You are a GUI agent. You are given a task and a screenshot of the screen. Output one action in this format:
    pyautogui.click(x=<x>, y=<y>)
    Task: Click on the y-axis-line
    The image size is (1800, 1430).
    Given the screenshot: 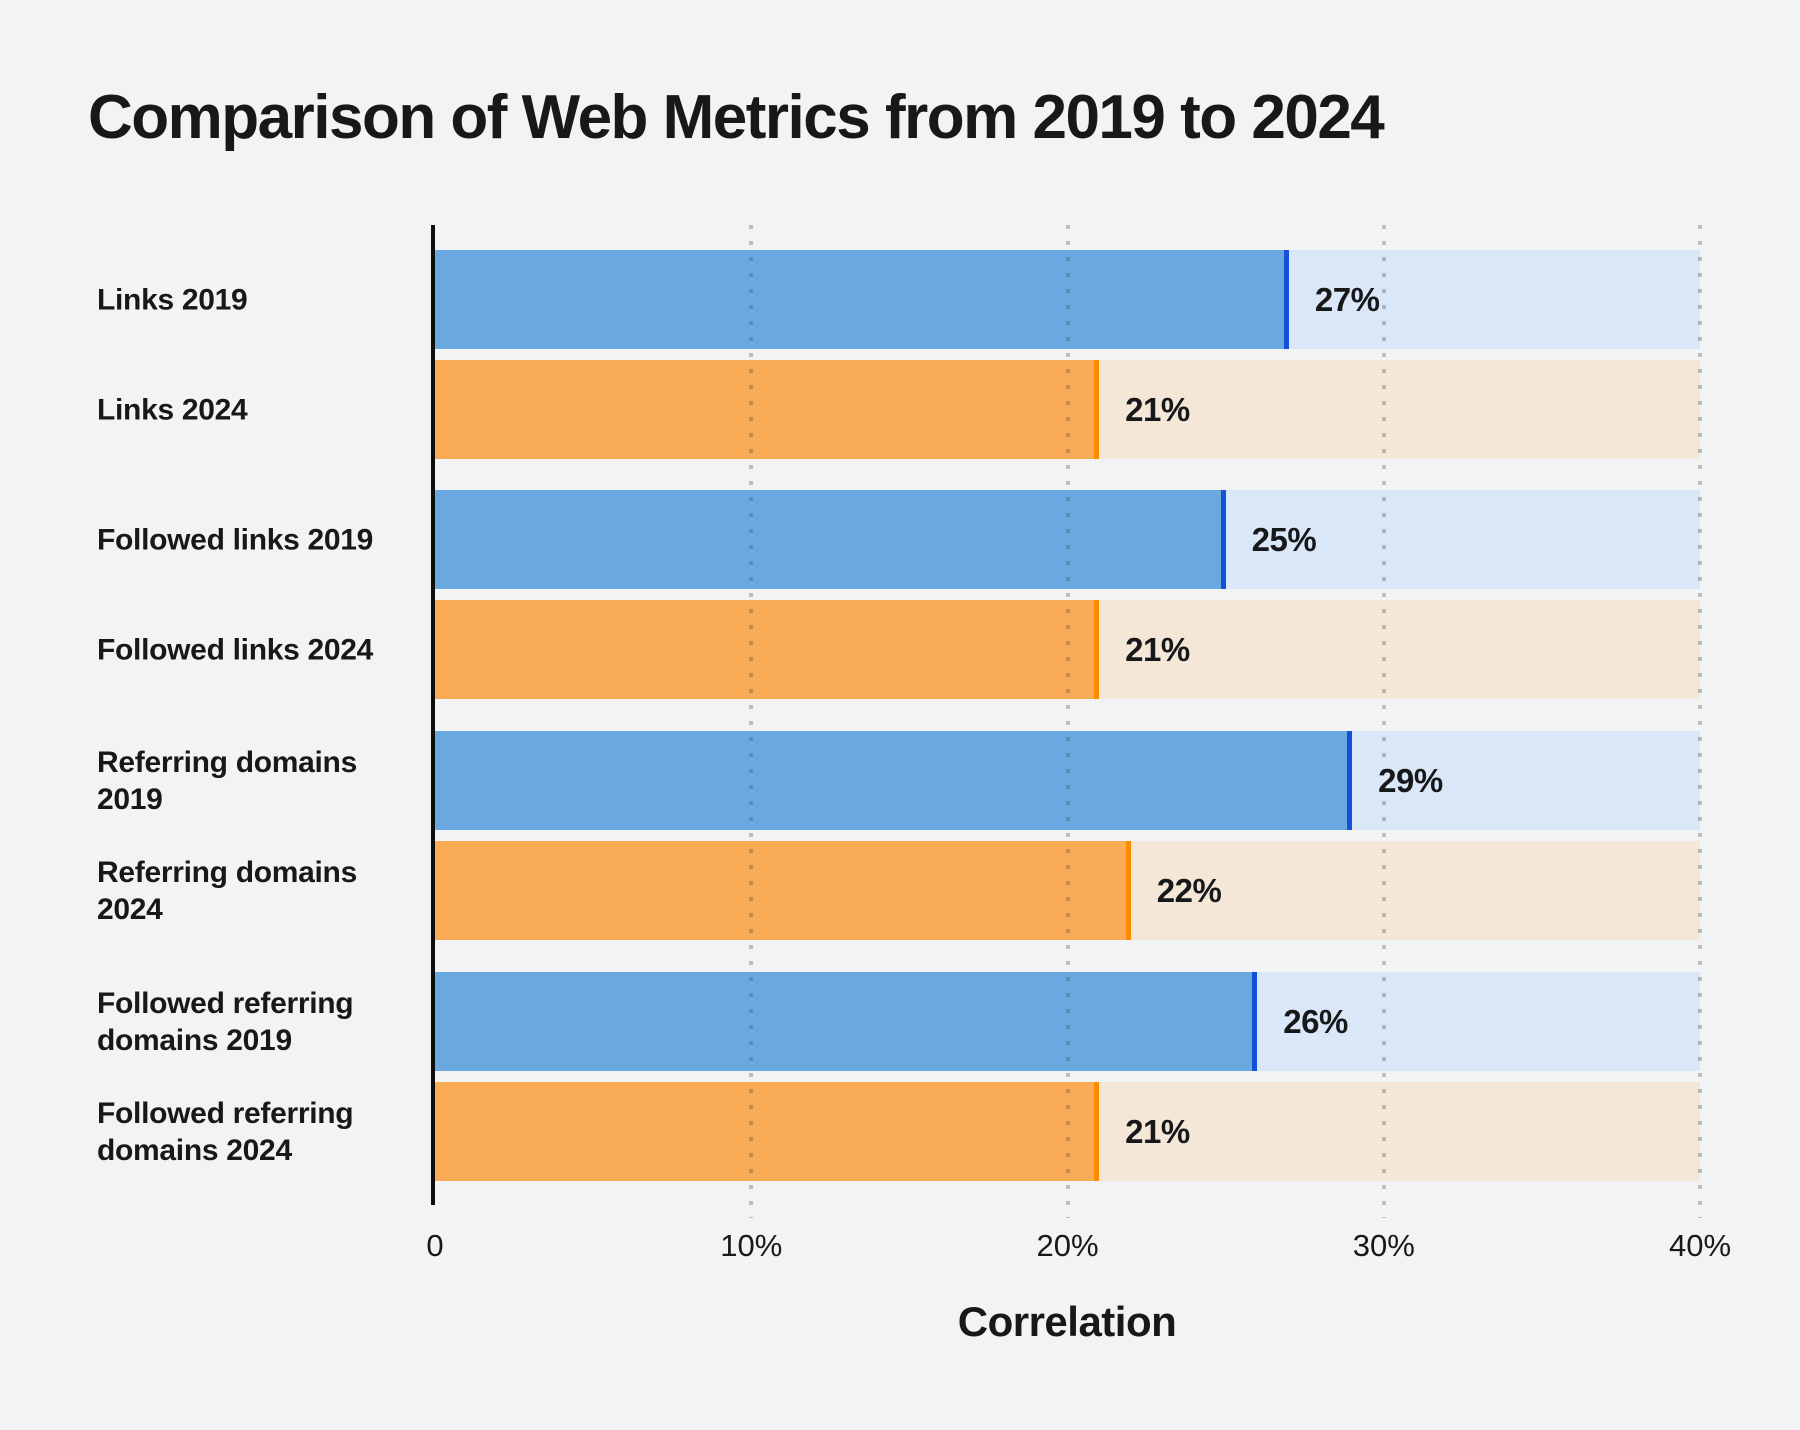 What is the action you would take?
    pyautogui.click(x=433, y=715)
    